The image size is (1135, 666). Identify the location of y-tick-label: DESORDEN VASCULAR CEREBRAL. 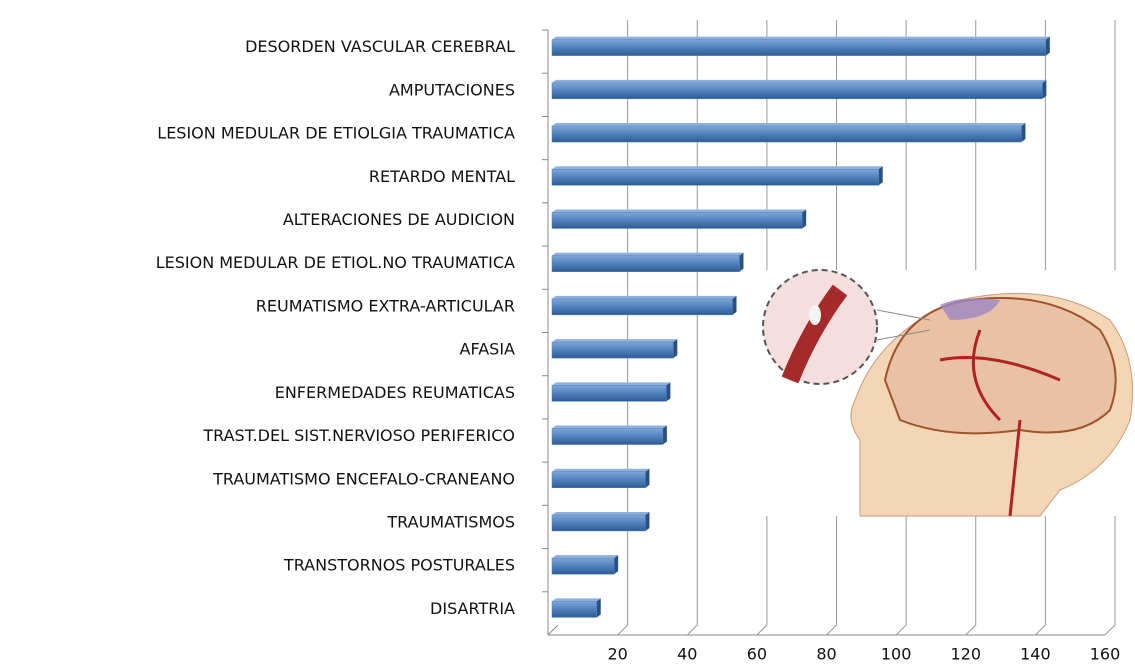
(380, 46).